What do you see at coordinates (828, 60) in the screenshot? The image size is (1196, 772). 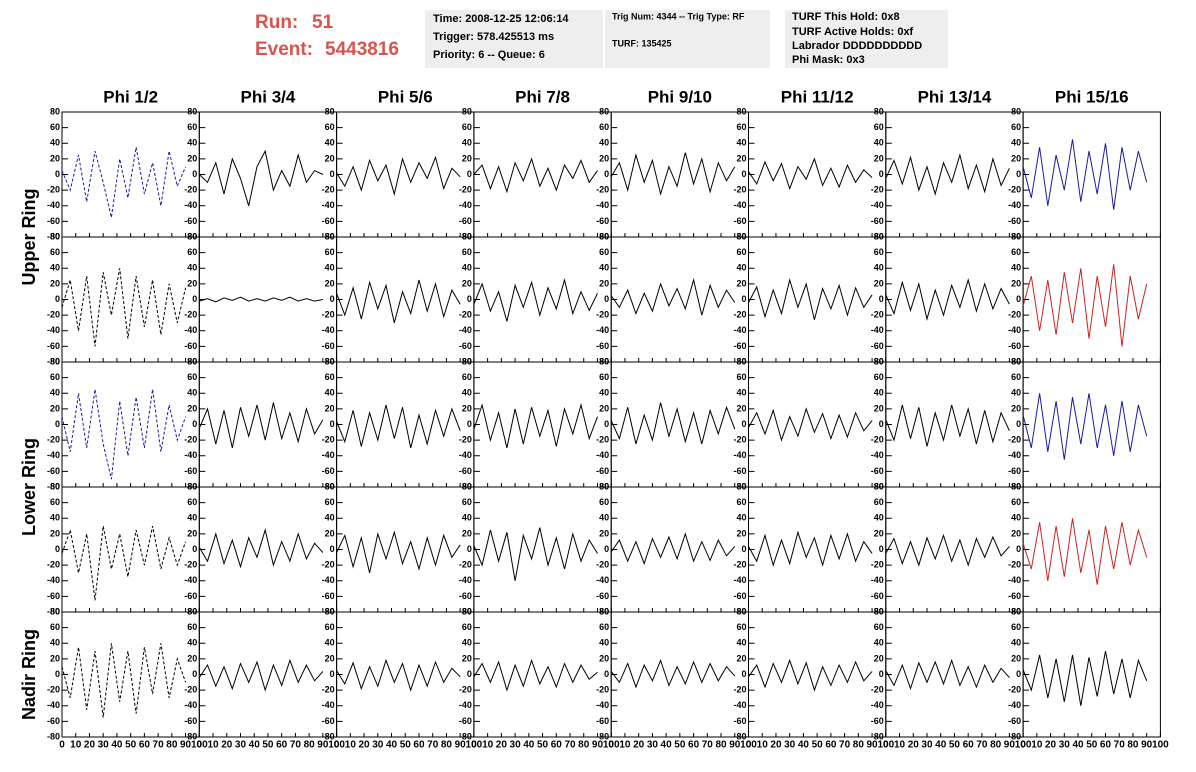 I see `info-line: Phi Mask: 0x3` at bounding box center [828, 60].